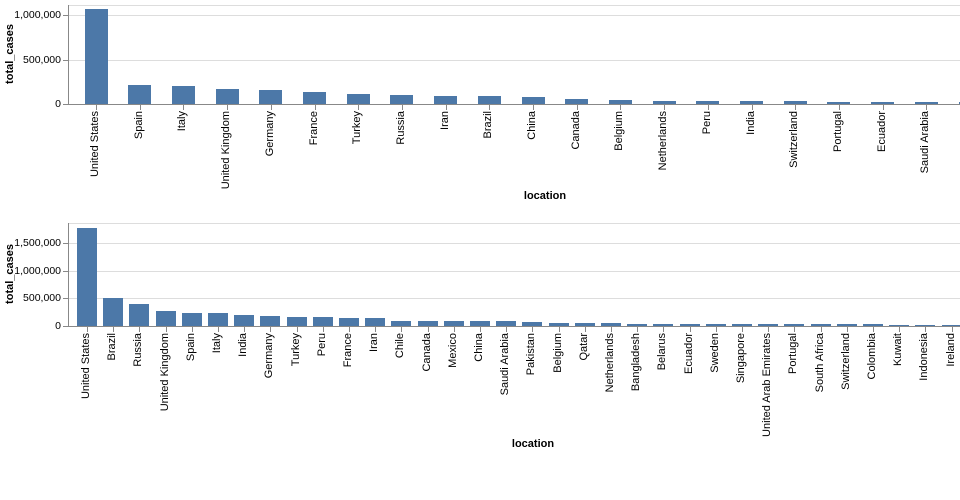  I want to click on y-axis-line, so click(68, 274).